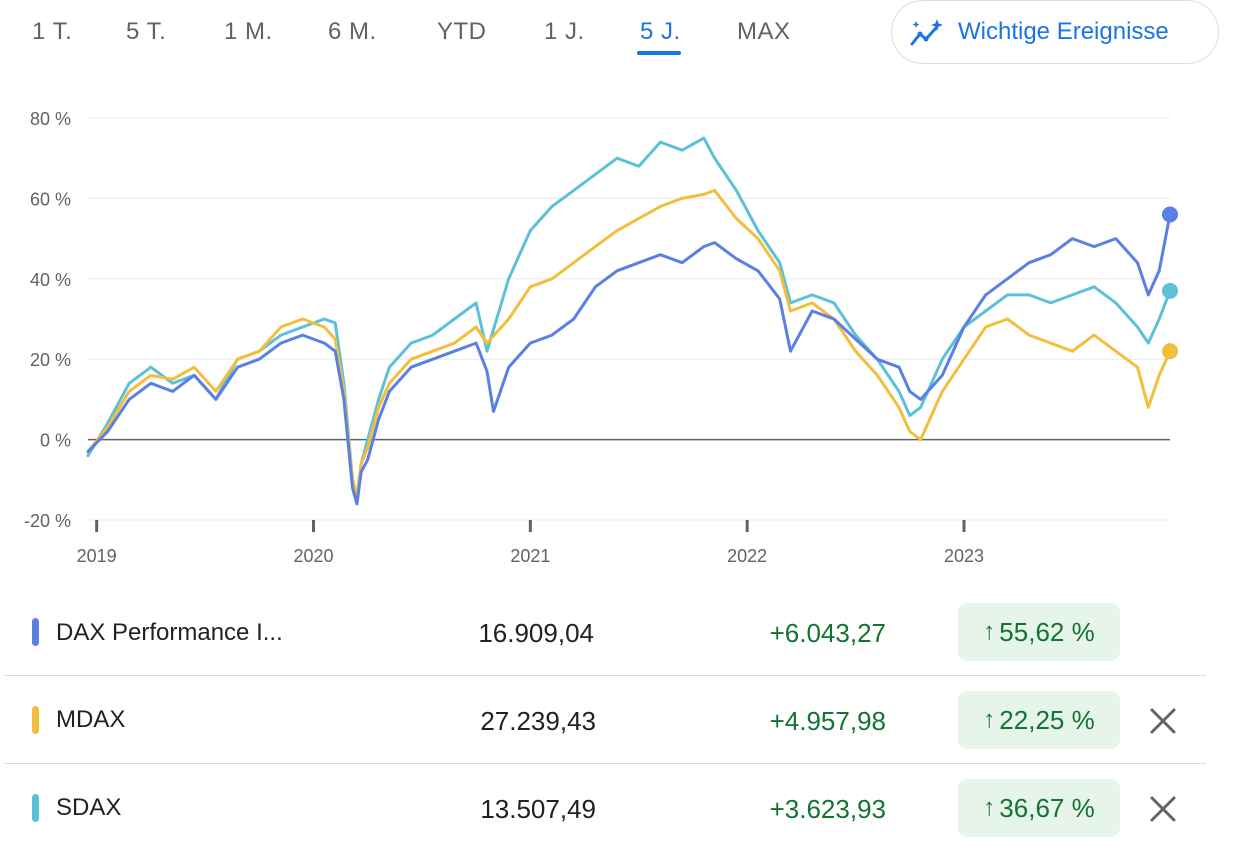 Image resolution: width=1234 pixels, height=852 pixels. Describe the element at coordinates (97, 556) in the screenshot. I see `x-tick-label: 2019` at that location.